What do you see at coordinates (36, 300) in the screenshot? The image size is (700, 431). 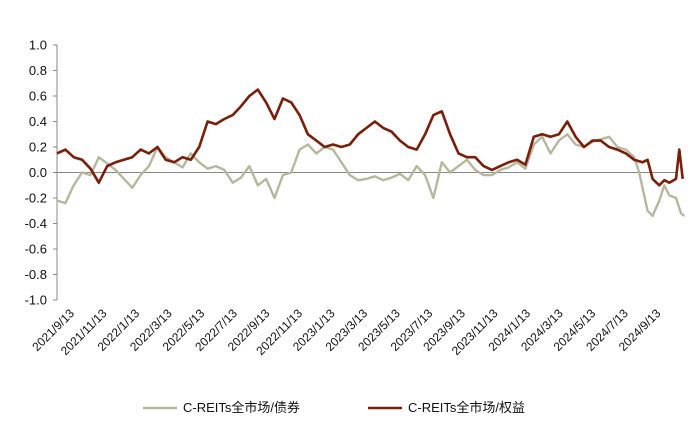 I see `y-tick-label: -1.0` at bounding box center [36, 300].